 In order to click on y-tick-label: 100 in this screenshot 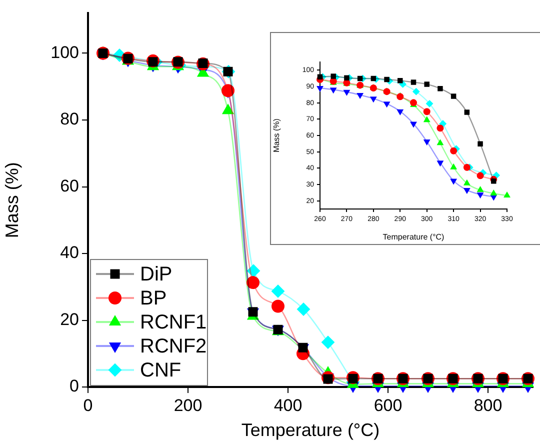, I will do `click(64, 52)`.